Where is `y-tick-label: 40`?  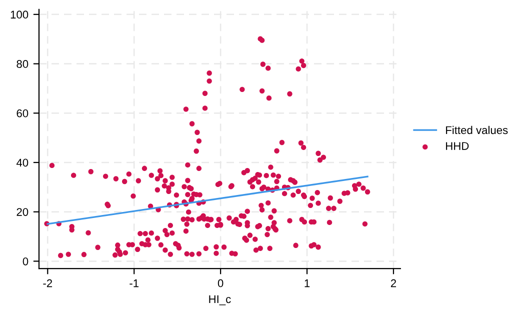
y-tick-label: 40 is located at coordinates (22, 162).